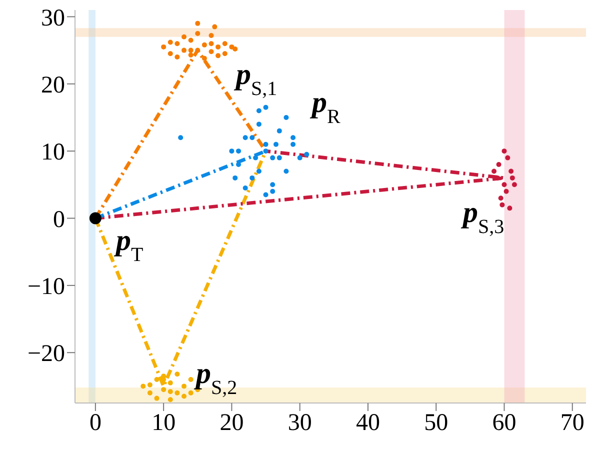 Image resolution: width=595 pixels, height=459 pixels. What do you see at coordinates (46, 354) in the screenshot?
I see `y-tick-label: −20` at bounding box center [46, 354].